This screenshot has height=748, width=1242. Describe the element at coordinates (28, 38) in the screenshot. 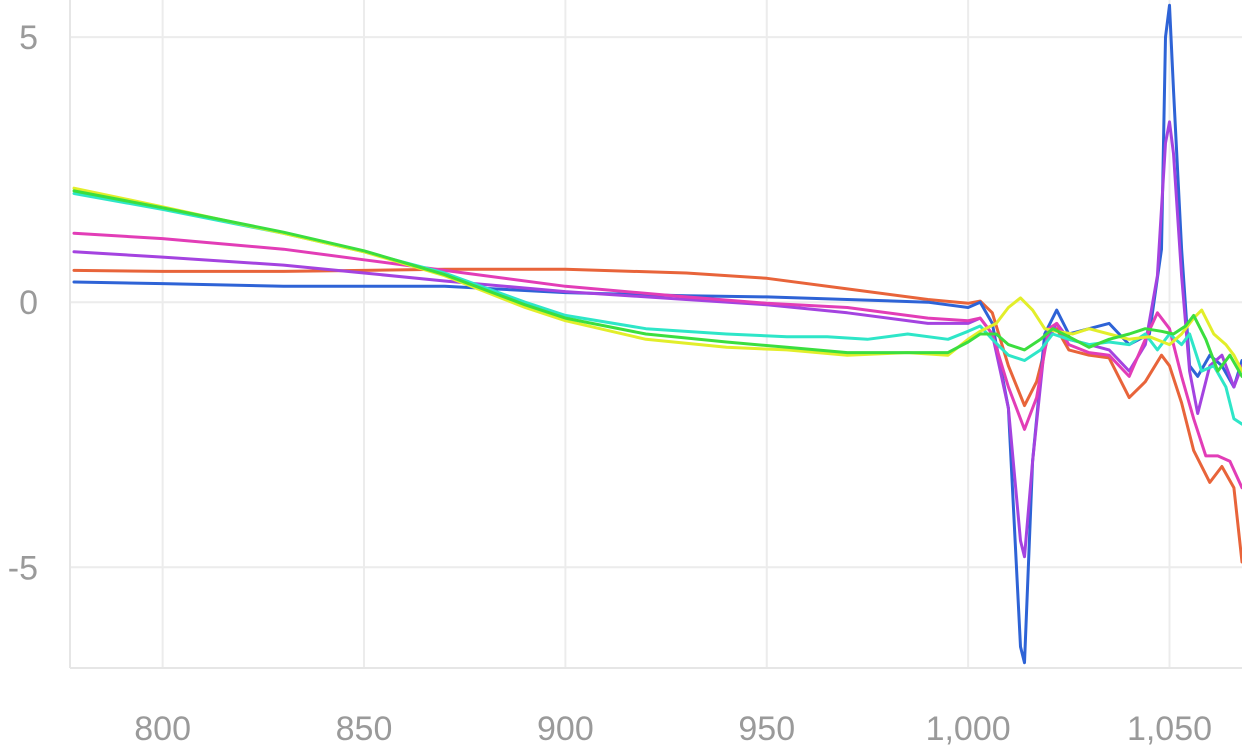

I see `y-tick-label: 5` at that location.